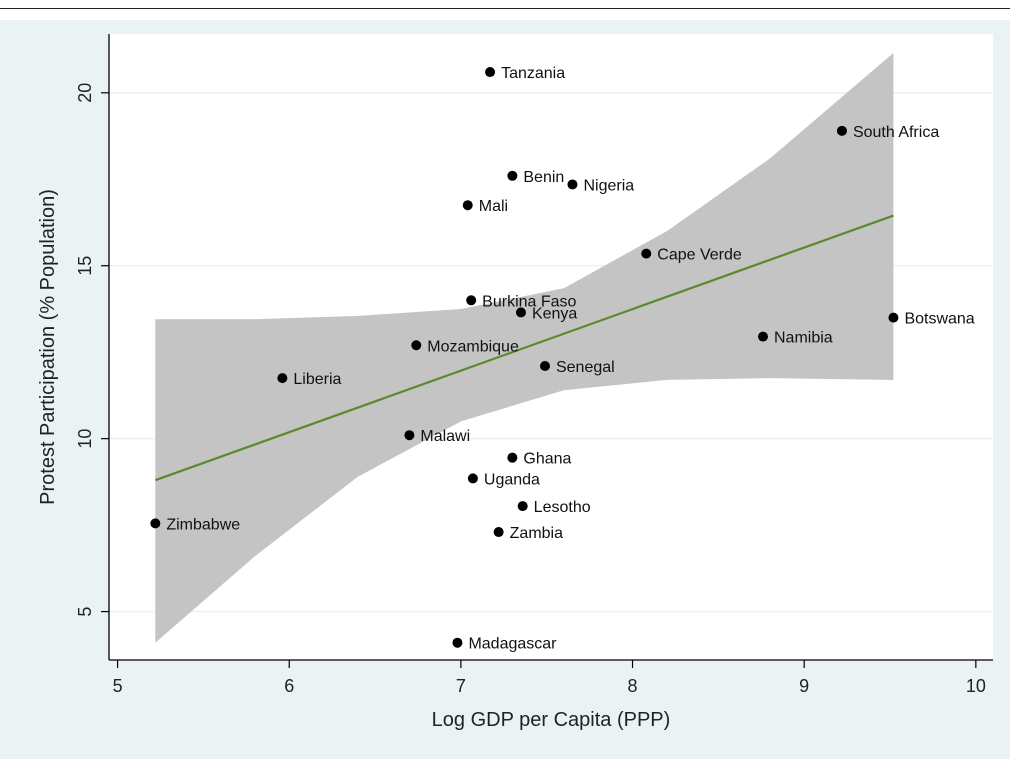  Describe the element at coordinates (471, 300) in the screenshot. I see `point-burkina-faso` at that location.